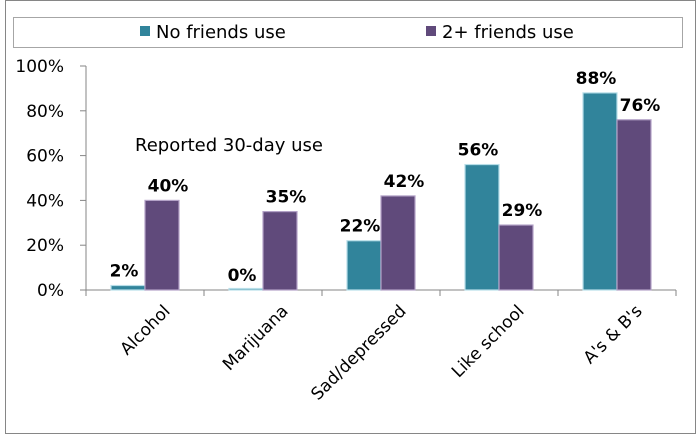  What do you see at coordinates (508, 32) in the screenshot?
I see `legend-label-2-friends-use: 2+ friends use` at bounding box center [508, 32].